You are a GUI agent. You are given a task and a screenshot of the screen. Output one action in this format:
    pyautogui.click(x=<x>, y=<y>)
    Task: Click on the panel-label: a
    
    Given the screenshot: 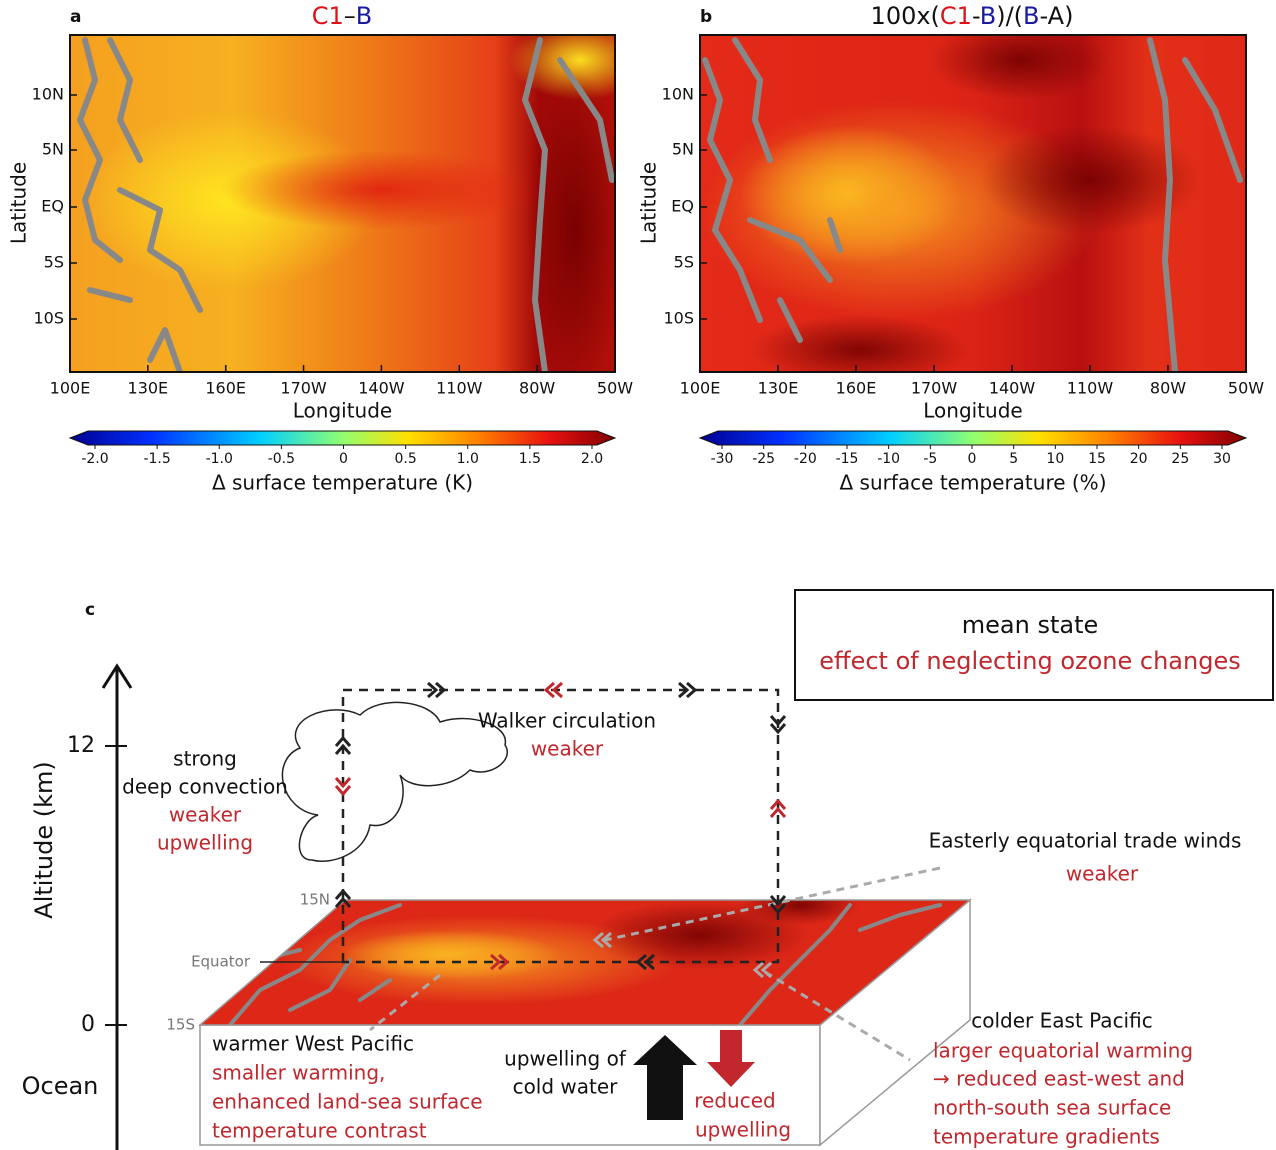 What is the action you would take?
    pyautogui.click(x=75, y=17)
    